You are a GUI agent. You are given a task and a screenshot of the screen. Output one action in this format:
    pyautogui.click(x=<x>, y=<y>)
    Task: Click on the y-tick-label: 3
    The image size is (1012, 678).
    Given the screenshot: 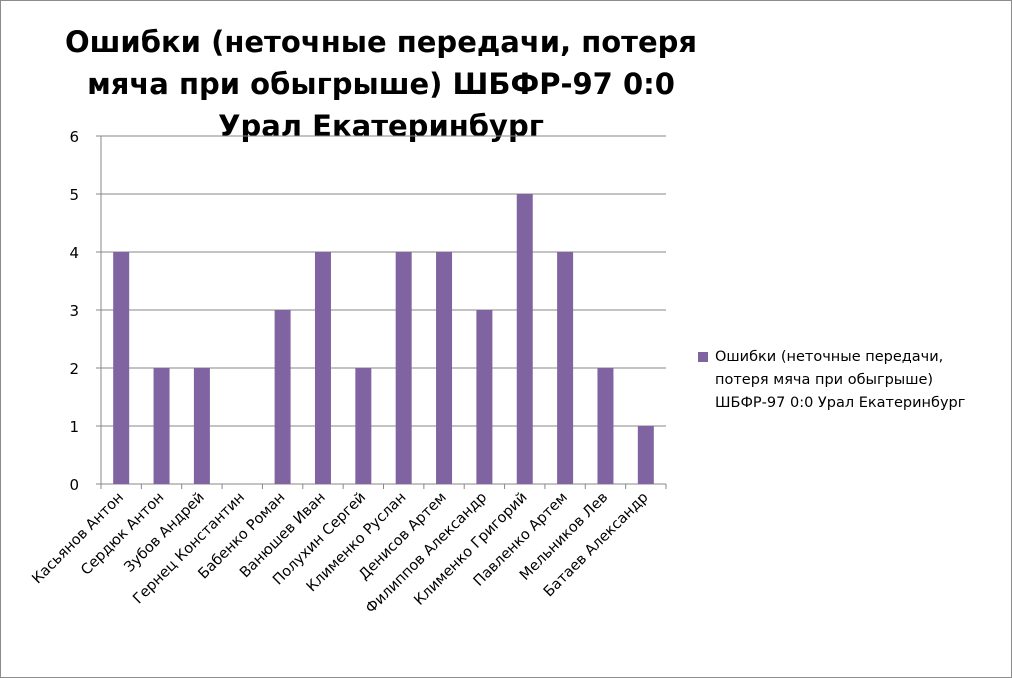 What is the action you would take?
    pyautogui.click(x=74, y=311)
    